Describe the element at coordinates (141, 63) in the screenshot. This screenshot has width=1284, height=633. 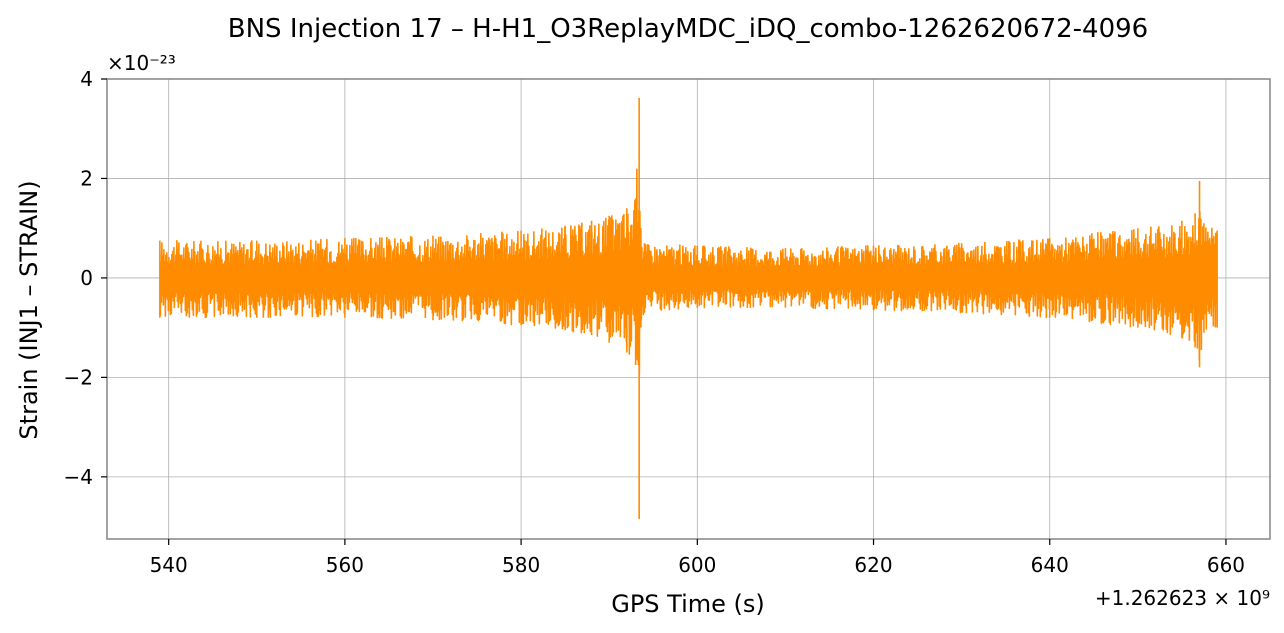
I see `y-scale-label: ×10⁻²³` at that location.